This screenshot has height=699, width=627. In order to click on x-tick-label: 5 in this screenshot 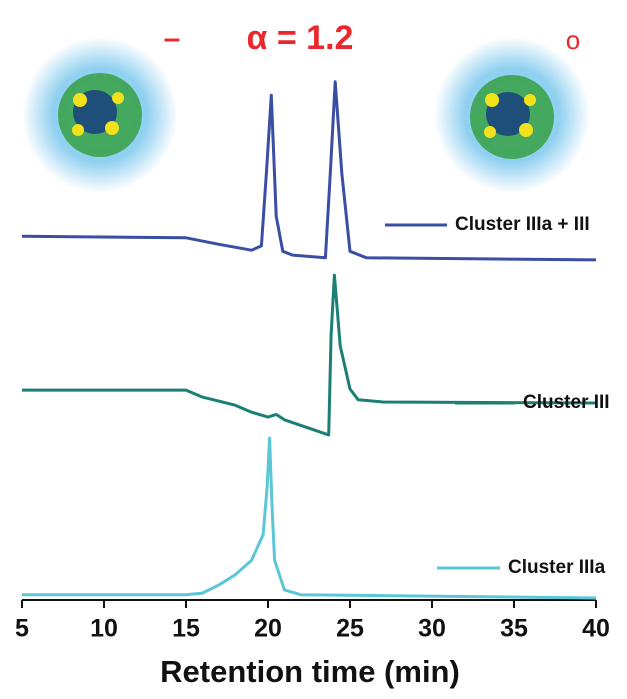, I will do `click(22, 629)`.